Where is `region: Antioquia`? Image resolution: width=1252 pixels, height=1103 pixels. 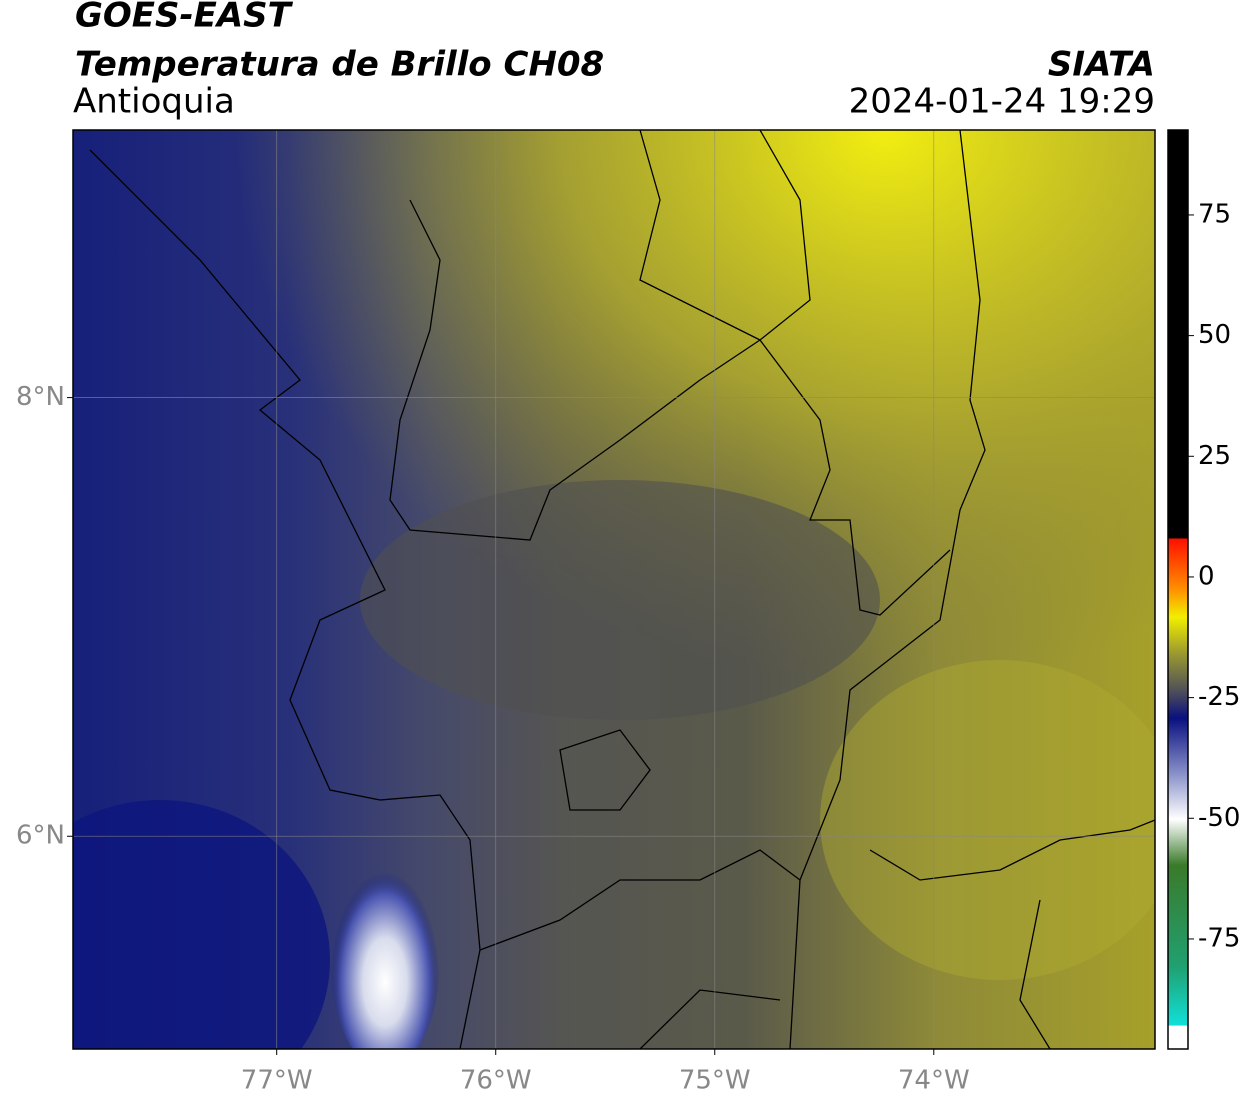
region: Antioquia is located at coordinates (154, 102).